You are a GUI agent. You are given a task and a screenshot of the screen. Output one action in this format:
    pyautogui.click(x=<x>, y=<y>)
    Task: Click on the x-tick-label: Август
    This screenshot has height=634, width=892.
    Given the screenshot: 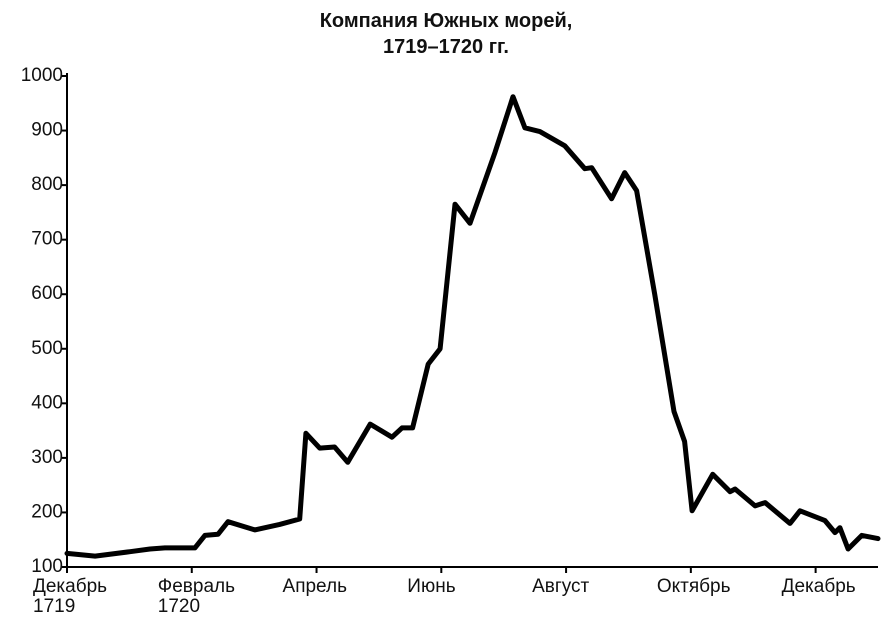 What is the action you would take?
    pyautogui.click(x=561, y=586)
    